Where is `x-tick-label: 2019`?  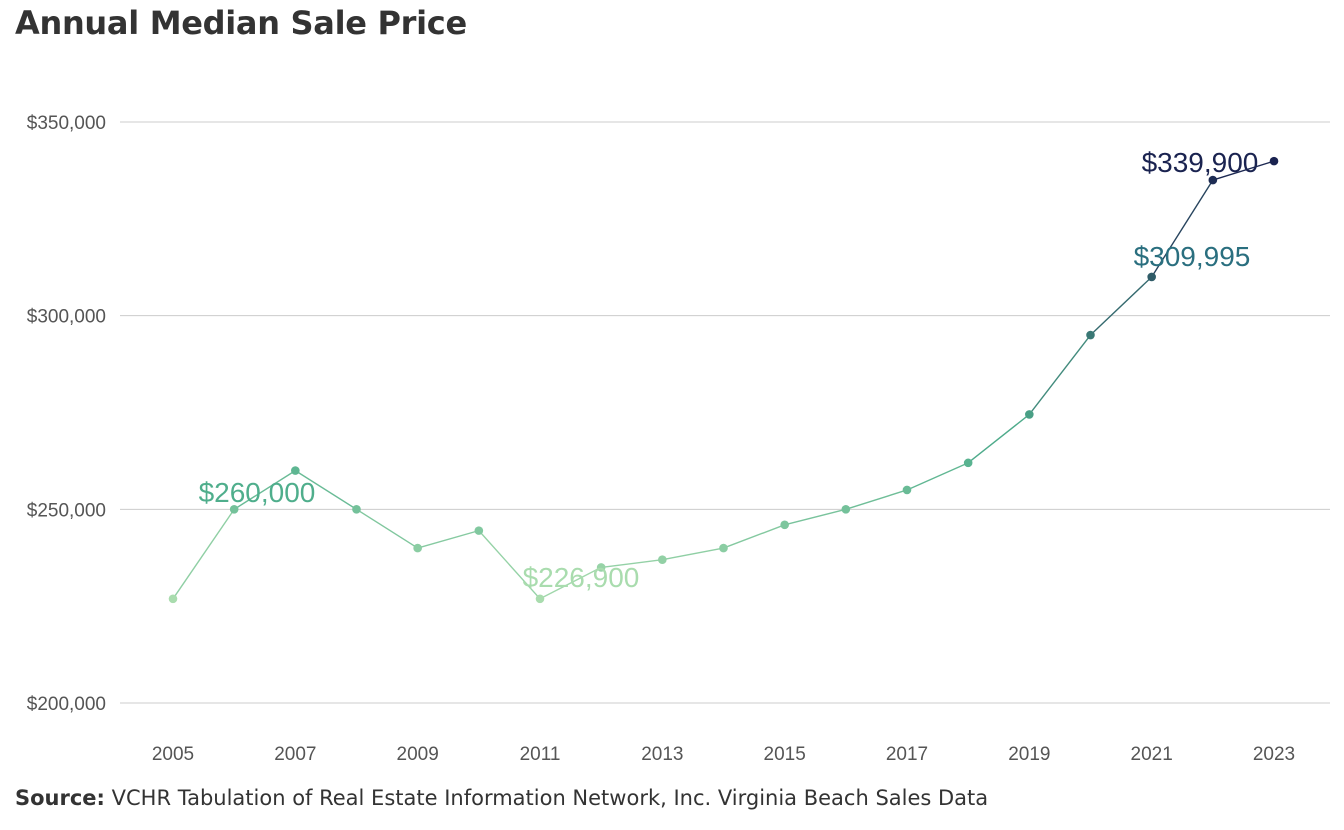 x-tick-label: 2019 is located at coordinates (1029, 754).